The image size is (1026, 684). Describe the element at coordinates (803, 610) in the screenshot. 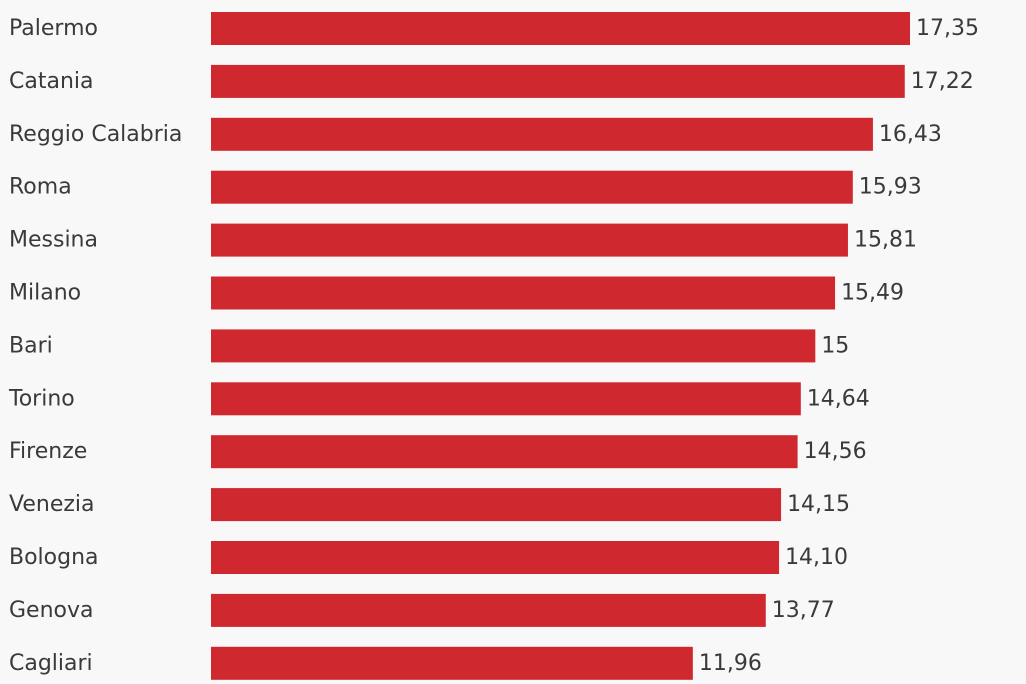

I see `value-label: 13,77` at that location.